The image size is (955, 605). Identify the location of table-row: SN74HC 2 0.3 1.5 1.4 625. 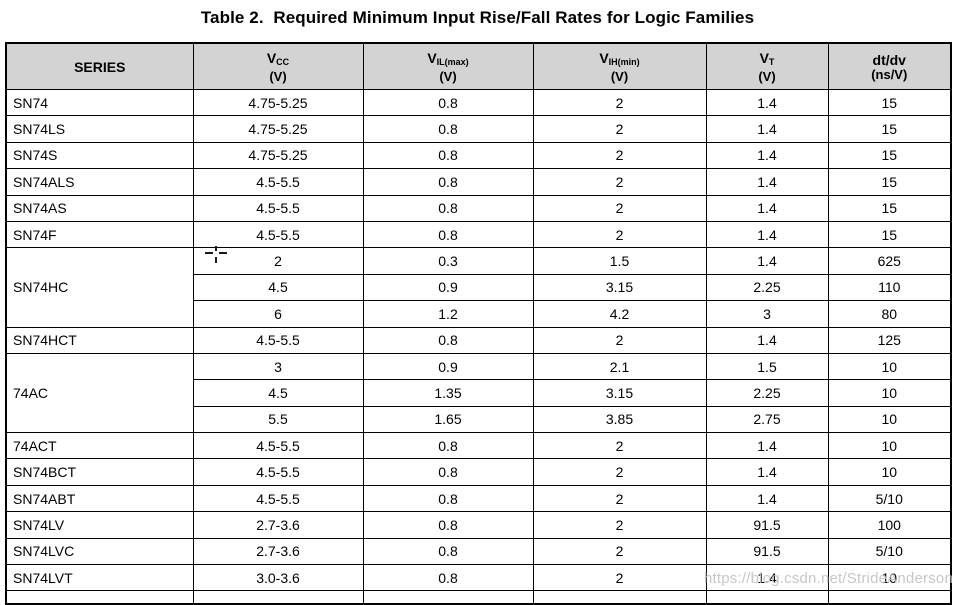
(478, 287).